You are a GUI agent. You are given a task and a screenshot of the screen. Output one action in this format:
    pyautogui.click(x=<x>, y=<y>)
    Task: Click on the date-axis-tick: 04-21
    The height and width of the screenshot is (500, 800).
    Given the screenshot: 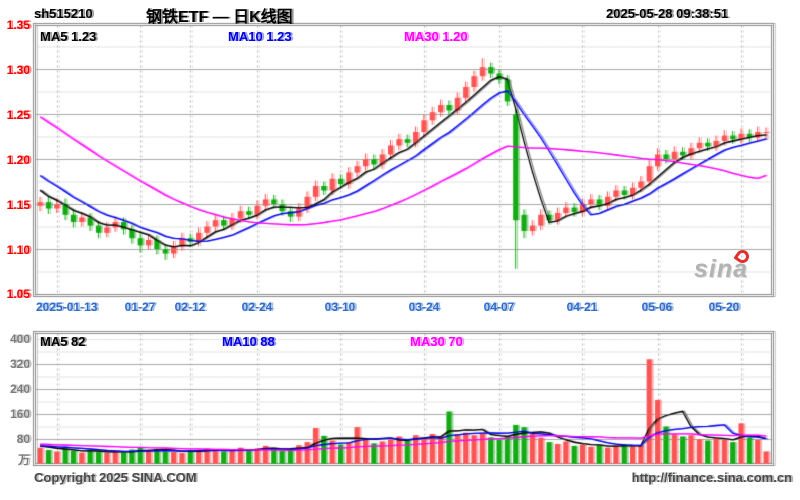 What is the action you would take?
    pyautogui.click(x=582, y=307)
    